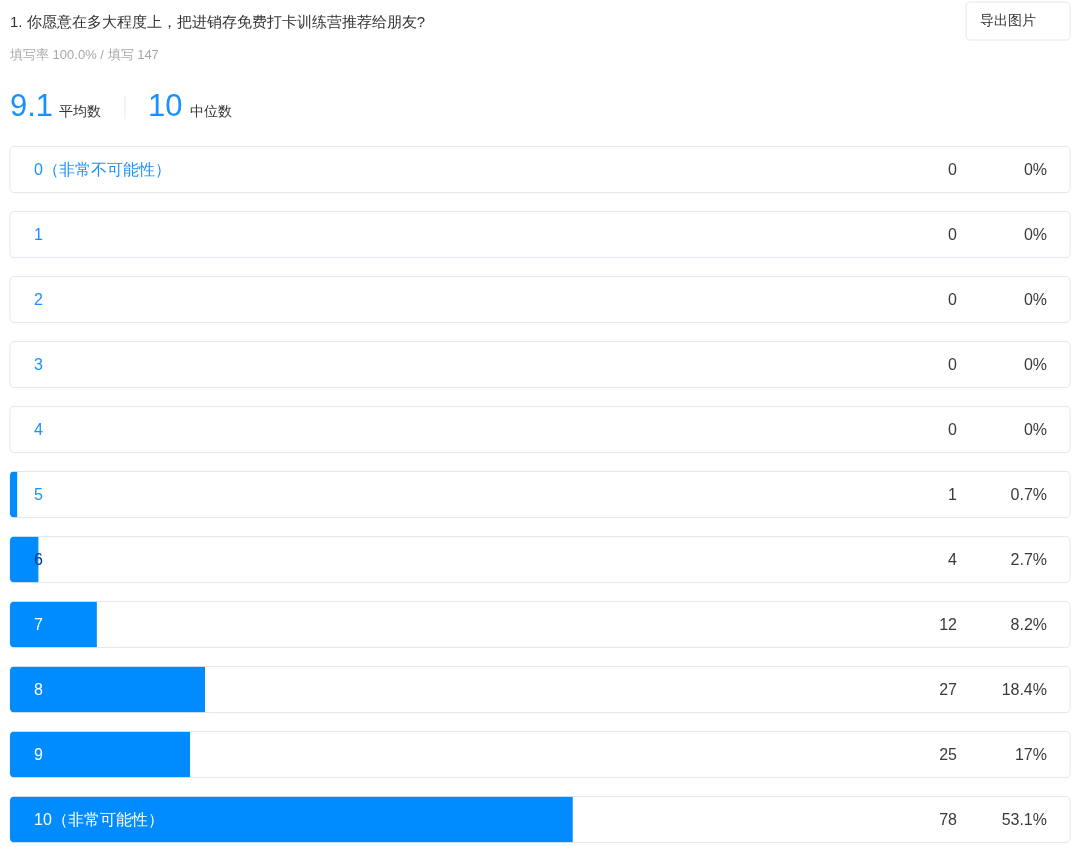  Describe the element at coordinates (102, 169) in the screenshot. I see `y-tick-label: 0（非常不可能性）` at that location.